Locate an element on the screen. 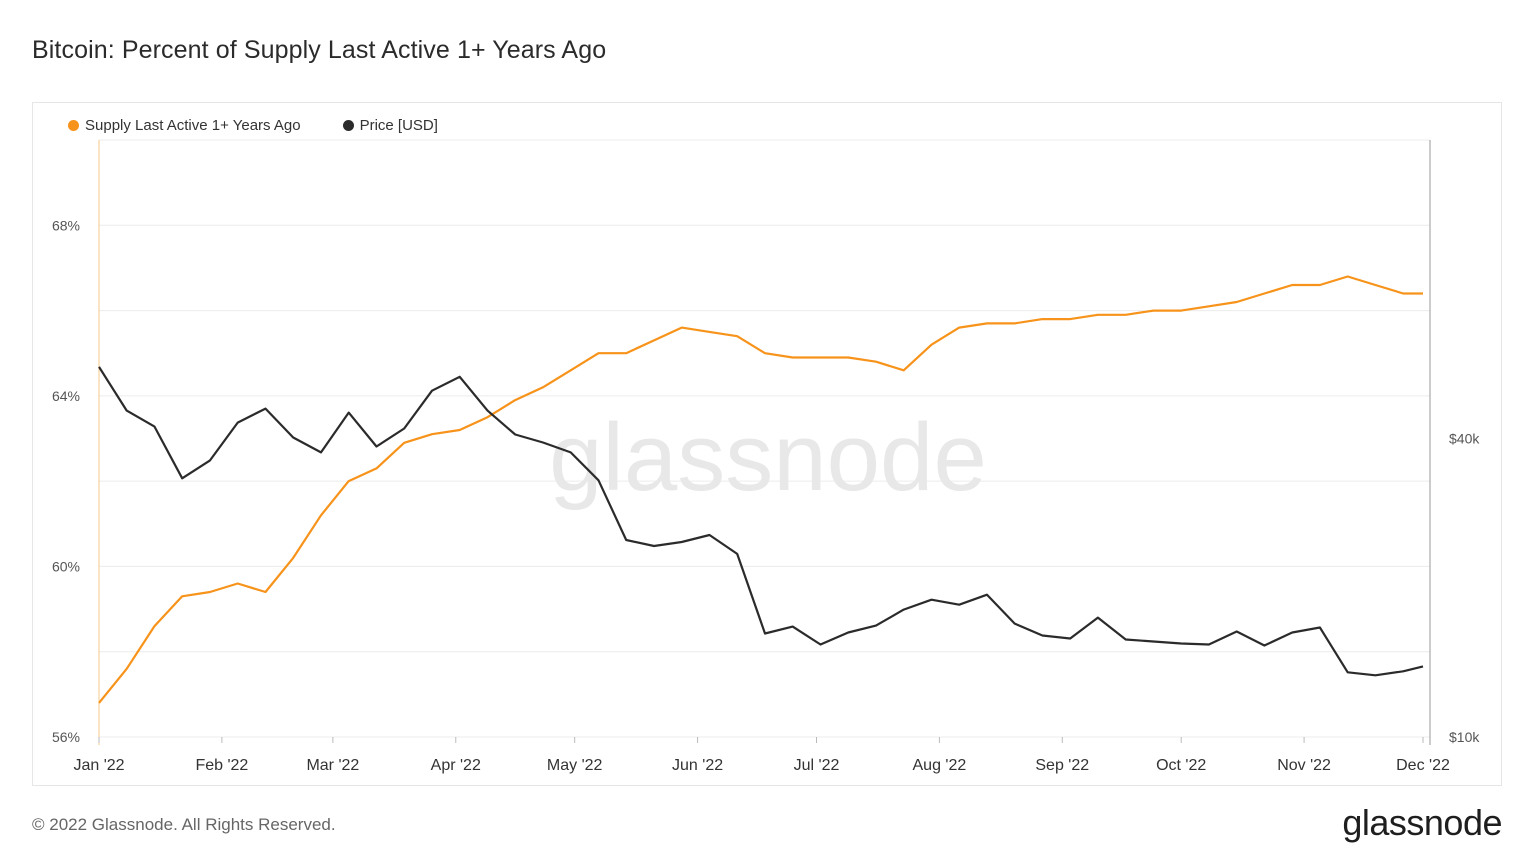 The image size is (1536, 864). x-tick-label: Mar '22 is located at coordinates (332, 765).